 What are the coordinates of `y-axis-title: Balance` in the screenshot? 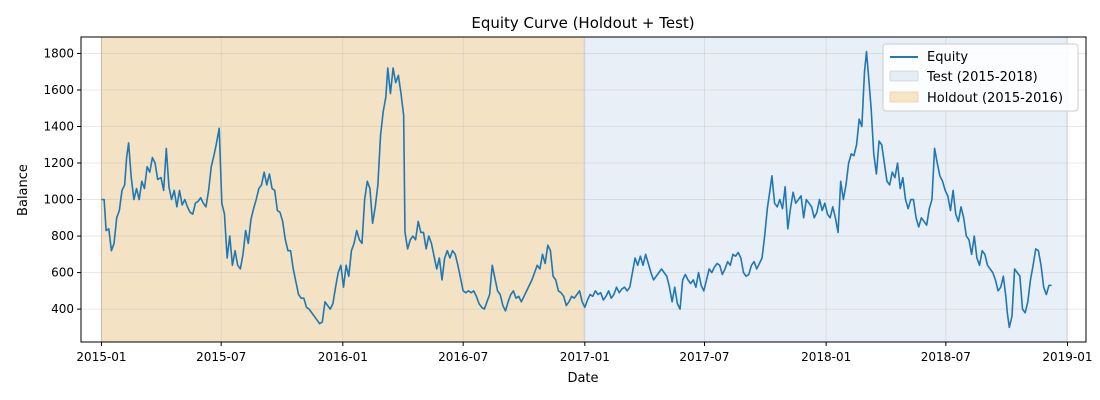 It's located at (23, 190).